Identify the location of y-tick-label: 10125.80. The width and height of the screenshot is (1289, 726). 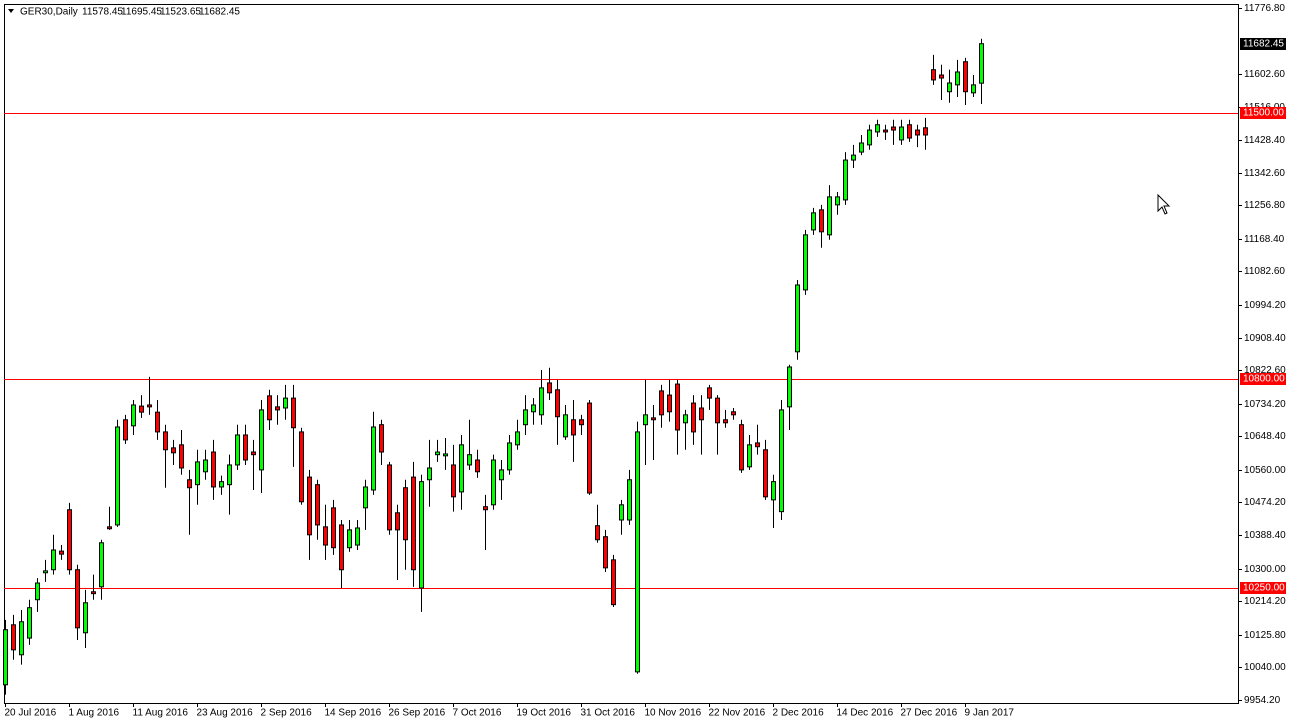
(1265, 635).